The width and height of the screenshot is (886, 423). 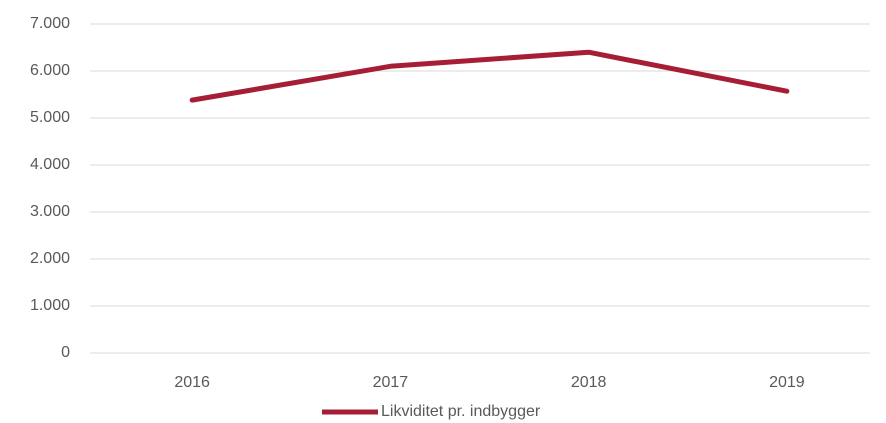 What do you see at coordinates (65, 352) in the screenshot?
I see `y-tick-label: 0` at bounding box center [65, 352].